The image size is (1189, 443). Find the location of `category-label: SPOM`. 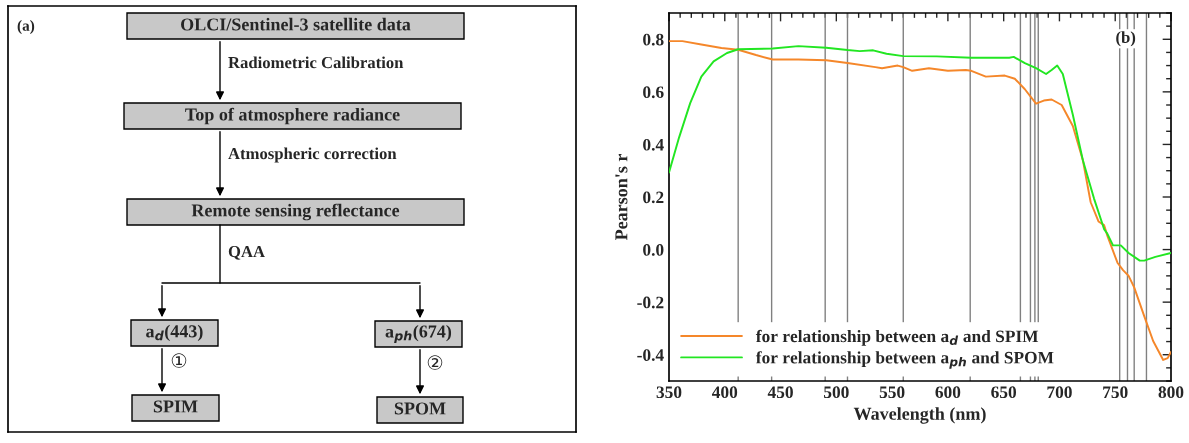

category-label: SPOM is located at coordinates (420, 408).